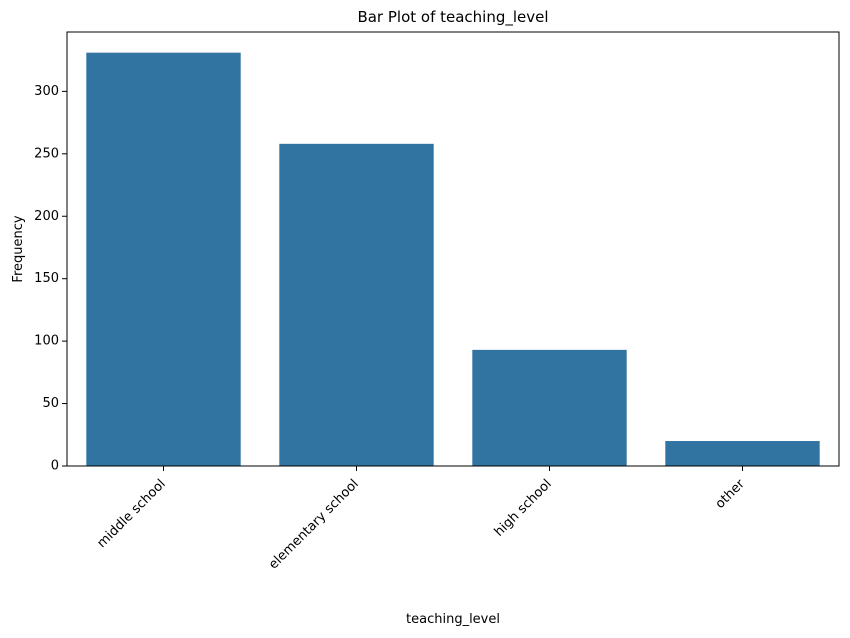  Describe the element at coordinates (549, 407) in the screenshot. I see `bar-high-school` at that location.